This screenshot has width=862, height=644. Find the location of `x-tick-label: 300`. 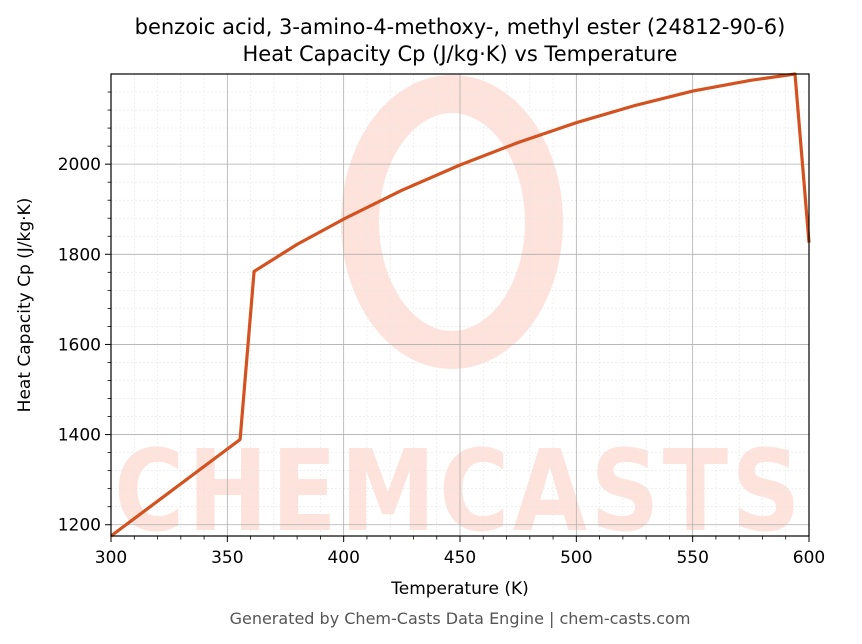

x-tick-label: 300 is located at coordinates (111, 558).